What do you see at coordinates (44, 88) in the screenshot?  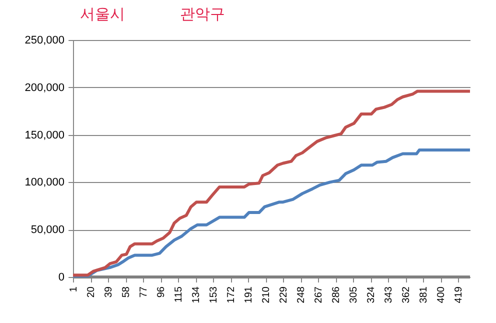 I see `y-tick-label: 200,000` at bounding box center [44, 88].